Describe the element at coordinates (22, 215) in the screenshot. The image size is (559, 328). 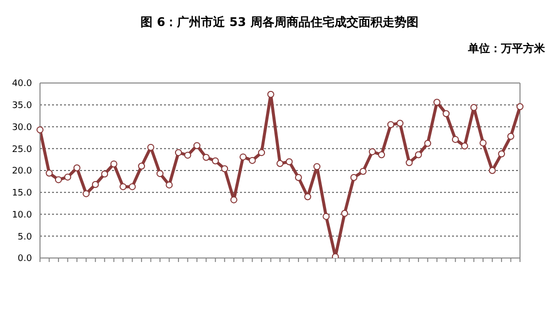
I see `y-tick-label: 10.0` at that location.